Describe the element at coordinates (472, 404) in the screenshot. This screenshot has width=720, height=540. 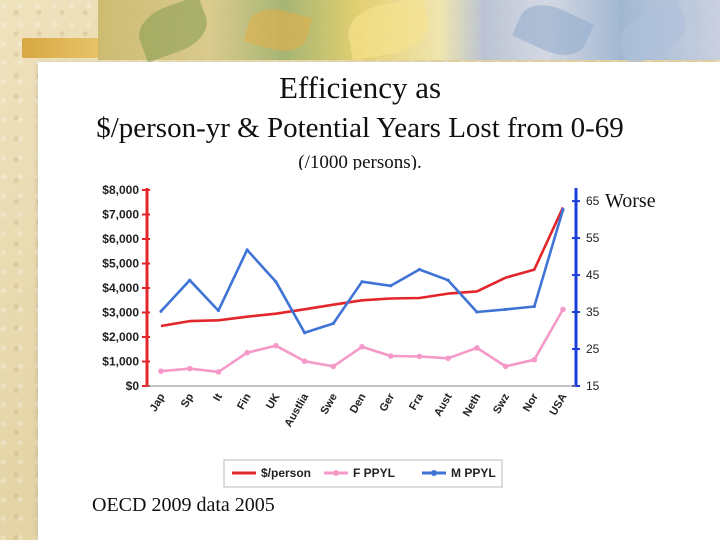
I see `x-tick-label: Neth` at that location.